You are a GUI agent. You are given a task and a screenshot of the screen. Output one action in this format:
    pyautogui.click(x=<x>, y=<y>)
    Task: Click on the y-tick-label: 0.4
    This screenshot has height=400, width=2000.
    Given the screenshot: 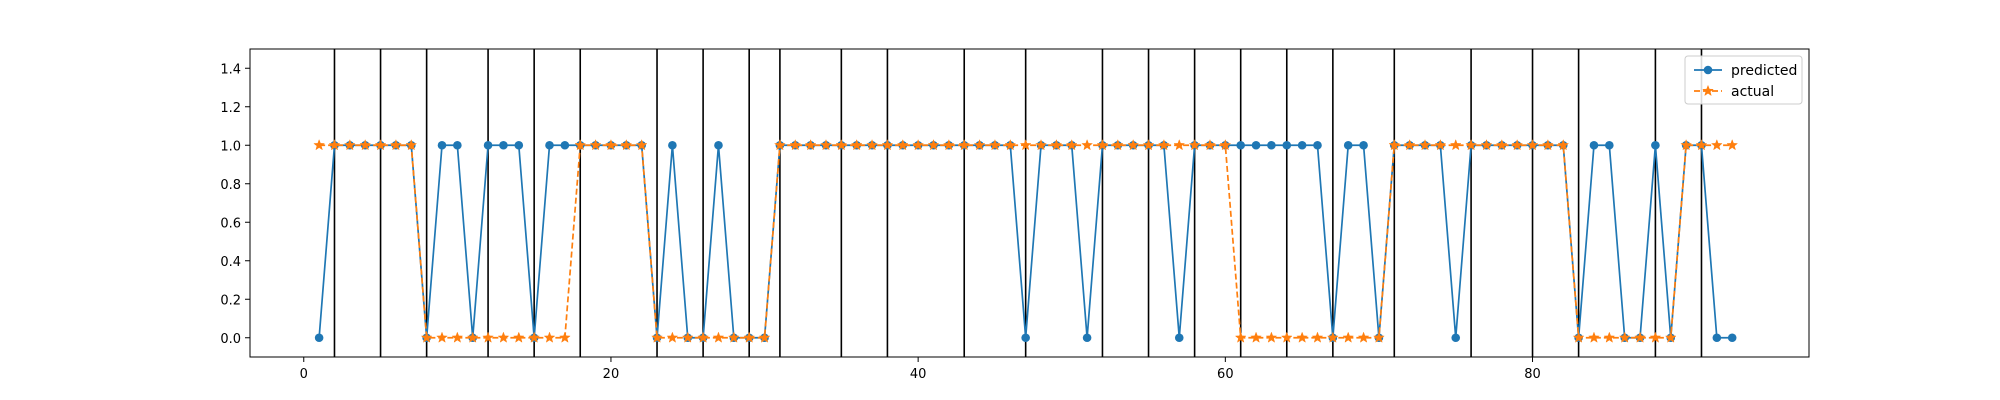 What is the action you would take?
    pyautogui.click(x=230, y=262)
    